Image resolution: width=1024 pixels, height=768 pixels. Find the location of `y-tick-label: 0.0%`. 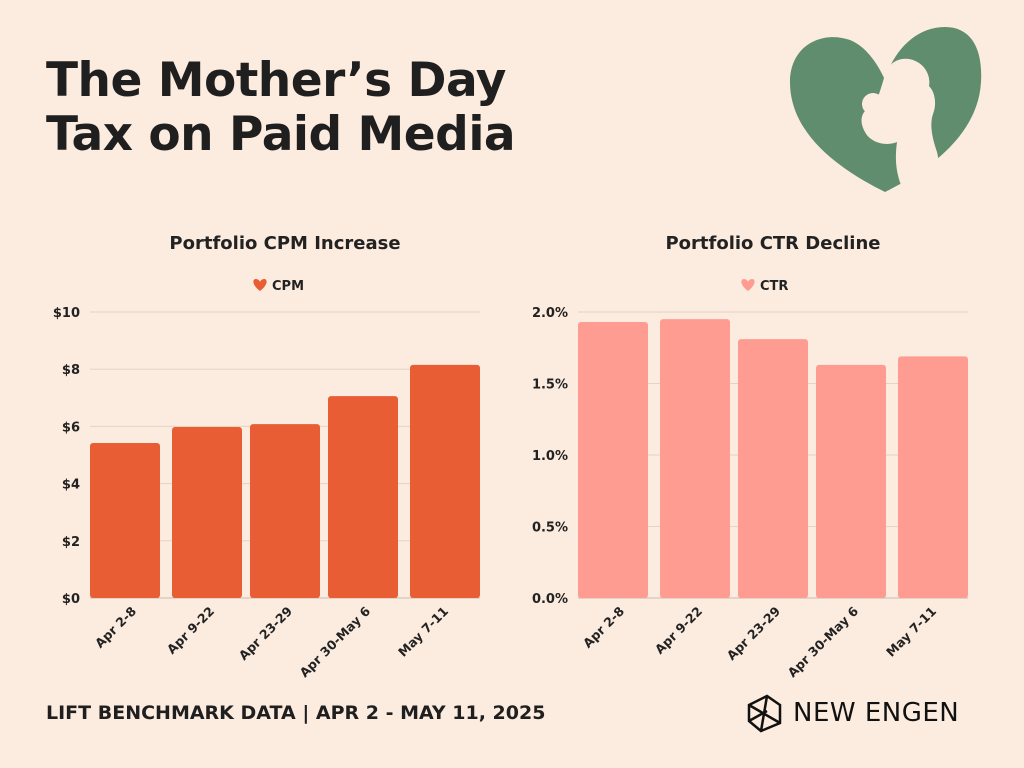

y-tick-label: 0.0% is located at coordinates (550, 599).